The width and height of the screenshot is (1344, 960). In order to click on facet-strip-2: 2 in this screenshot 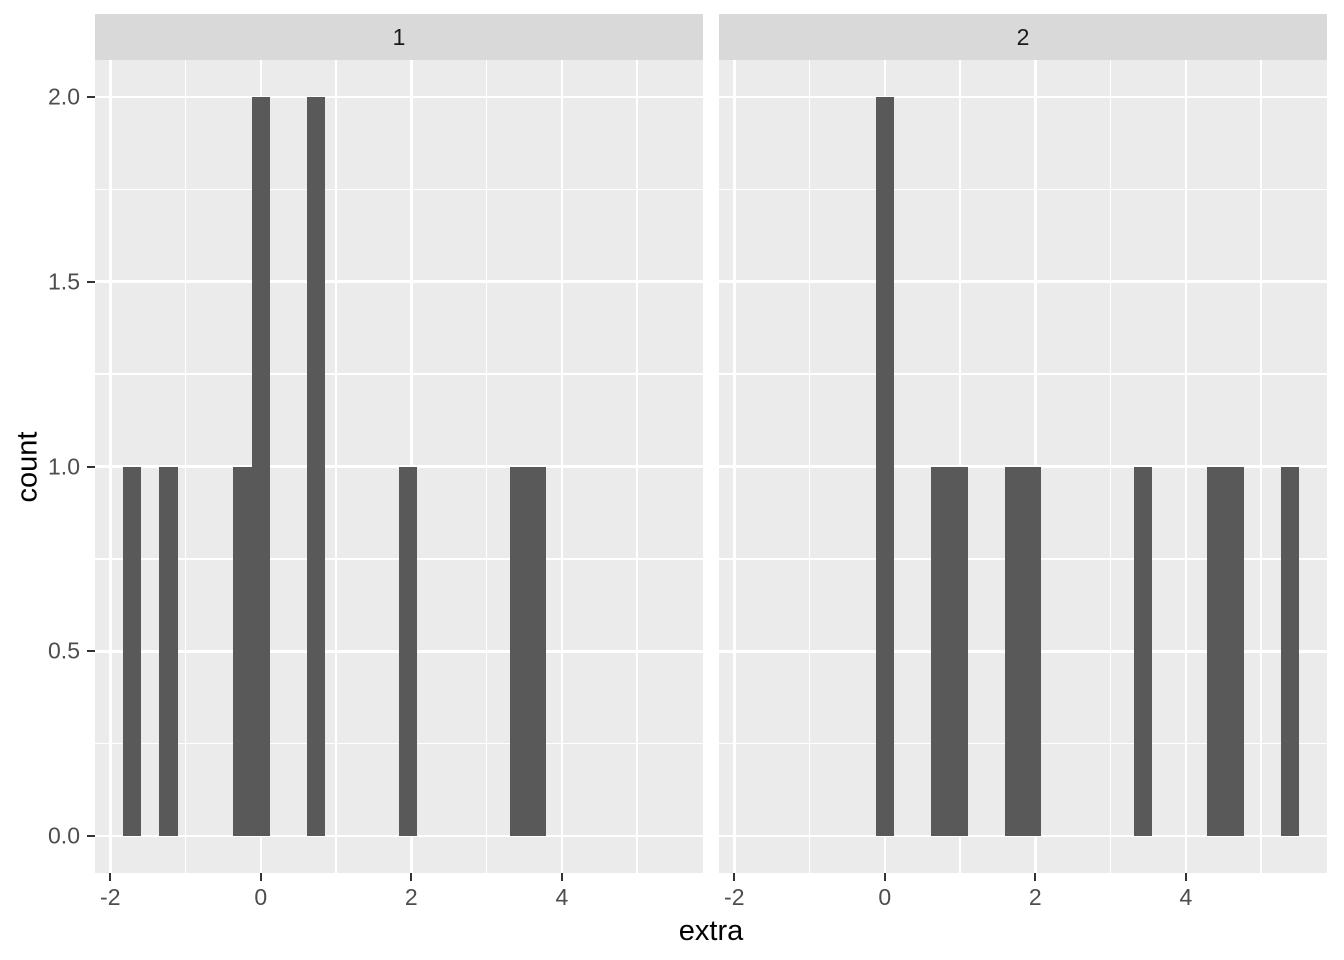, I will do `click(1023, 37)`.